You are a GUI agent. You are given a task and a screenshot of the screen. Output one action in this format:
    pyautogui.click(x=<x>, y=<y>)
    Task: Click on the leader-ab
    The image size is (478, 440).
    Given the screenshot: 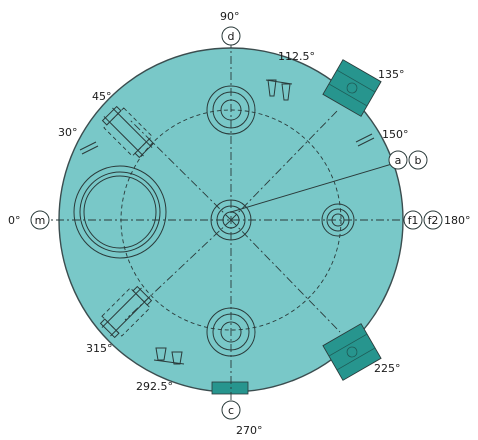 What is the action you would take?
    pyautogui.click(x=311, y=188)
    